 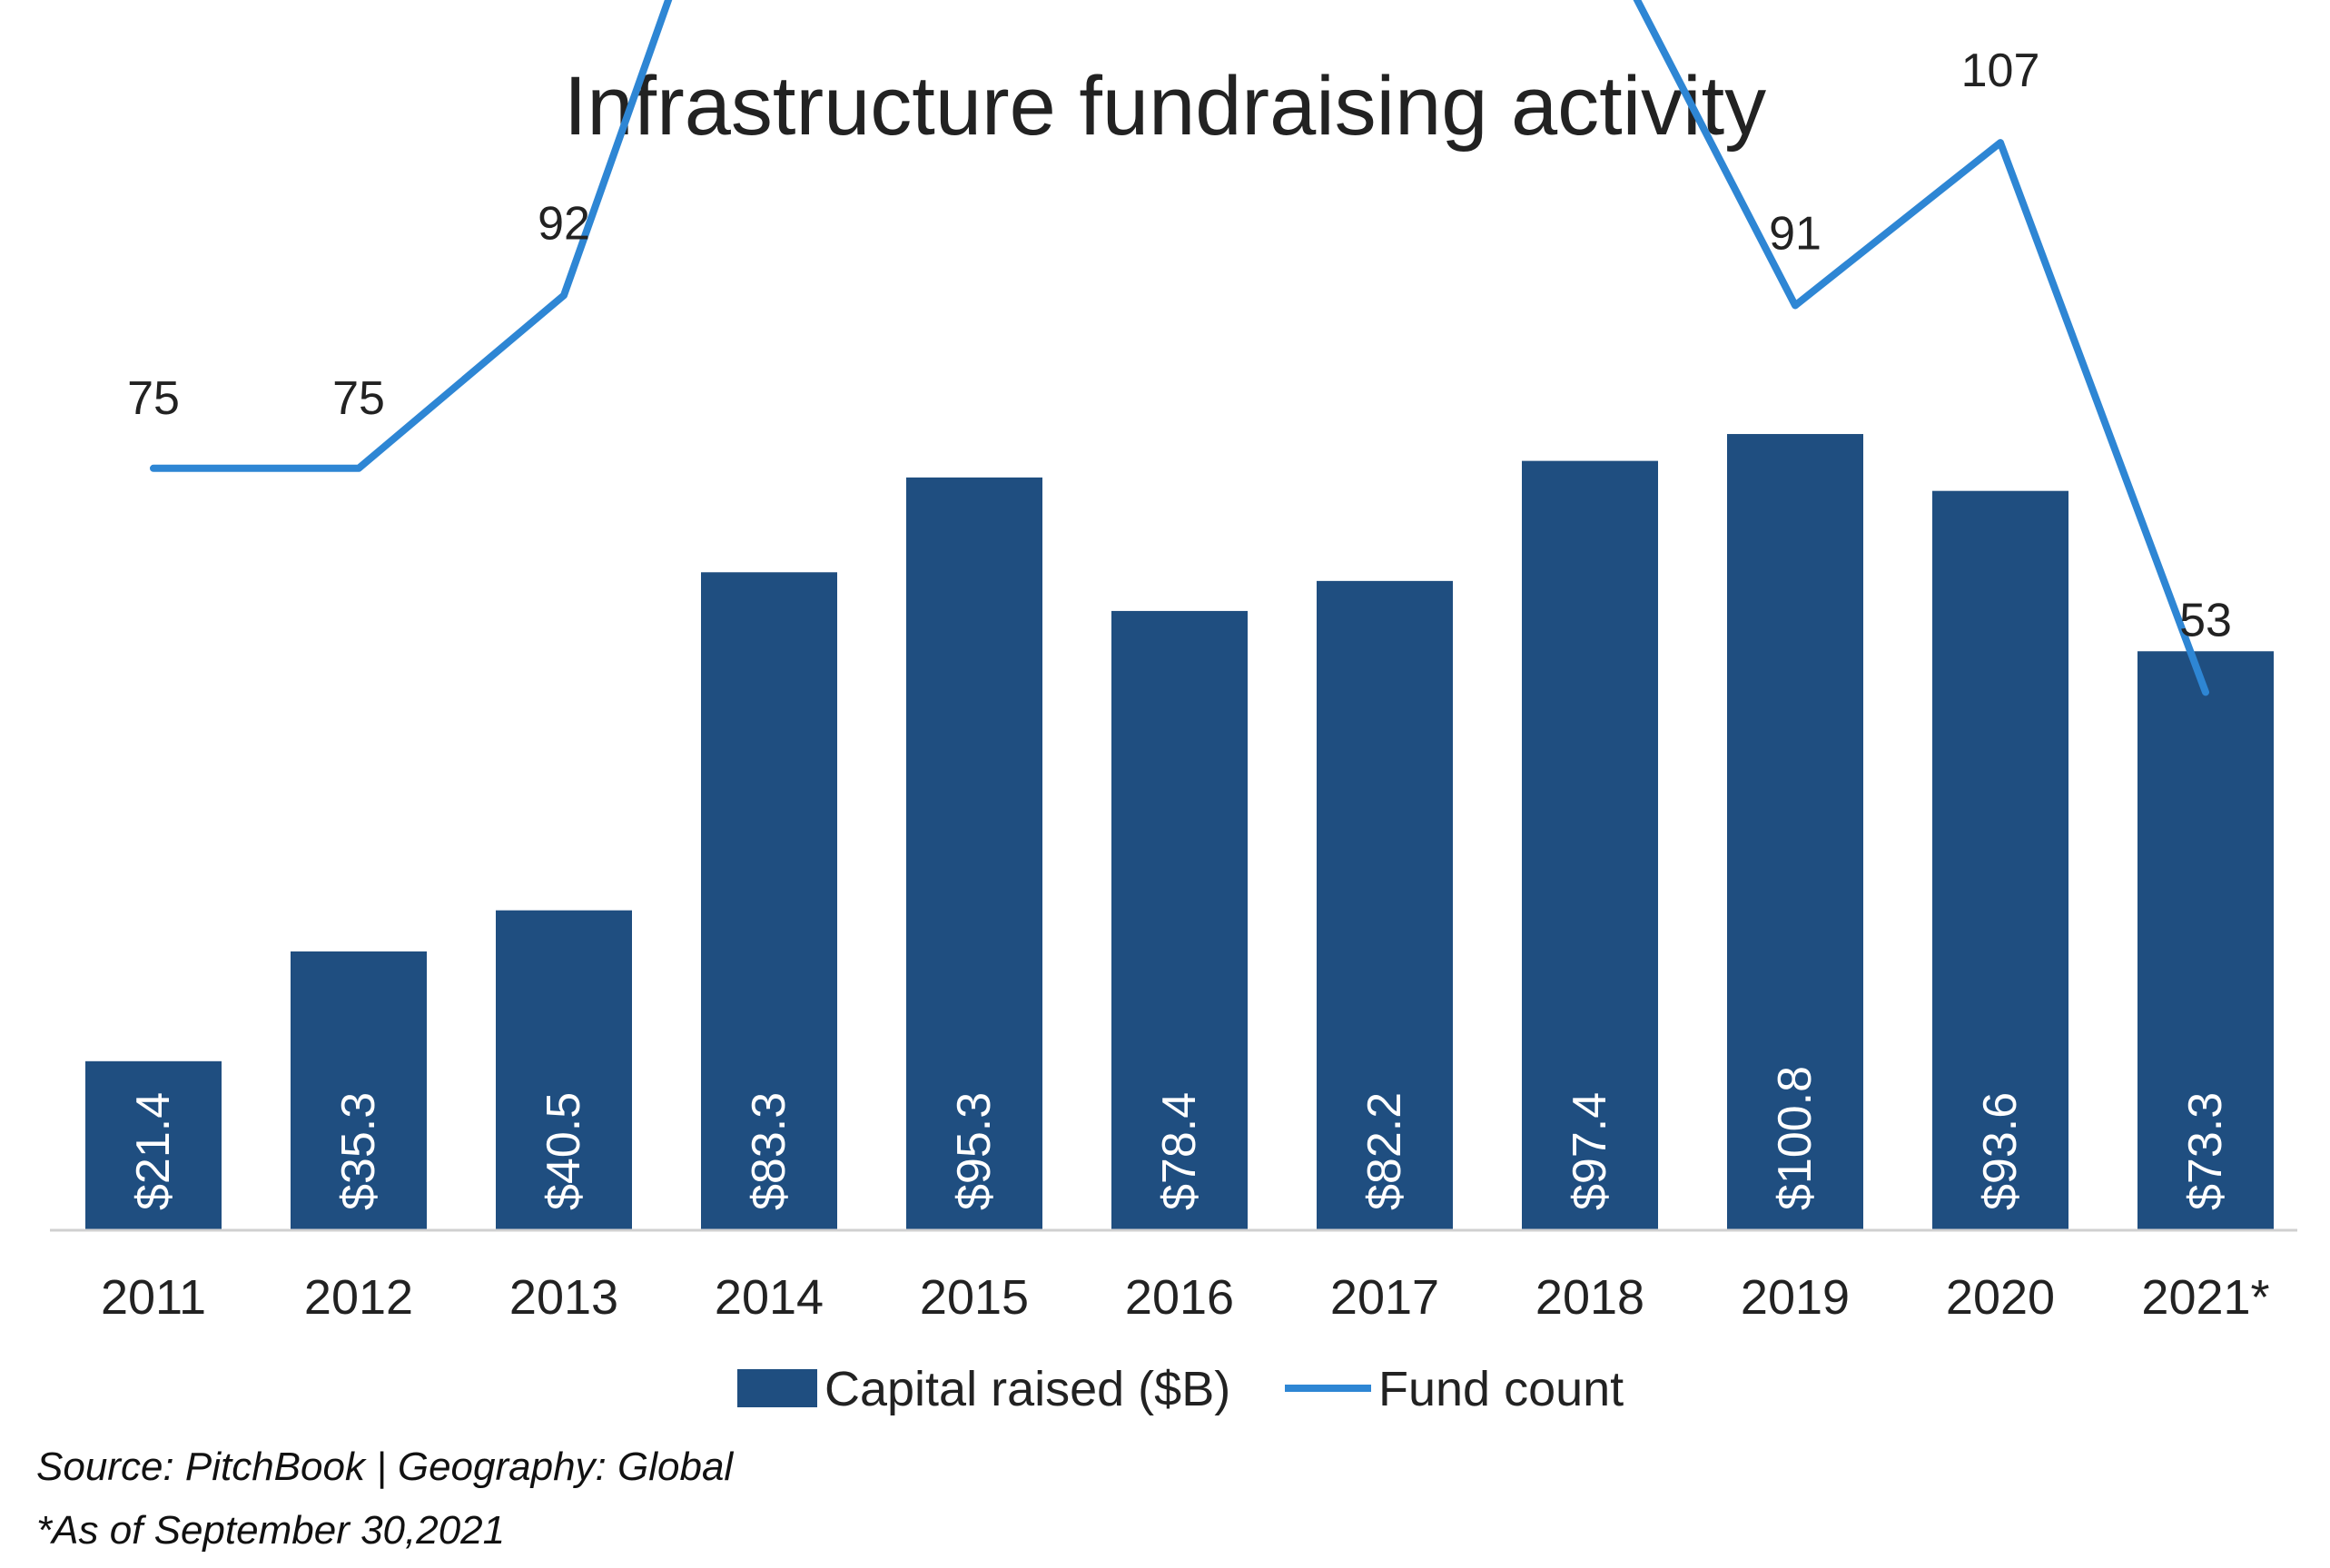 What do you see at coordinates (1795, 1138) in the screenshot?
I see `bar-value-label: $100.8` at bounding box center [1795, 1138].